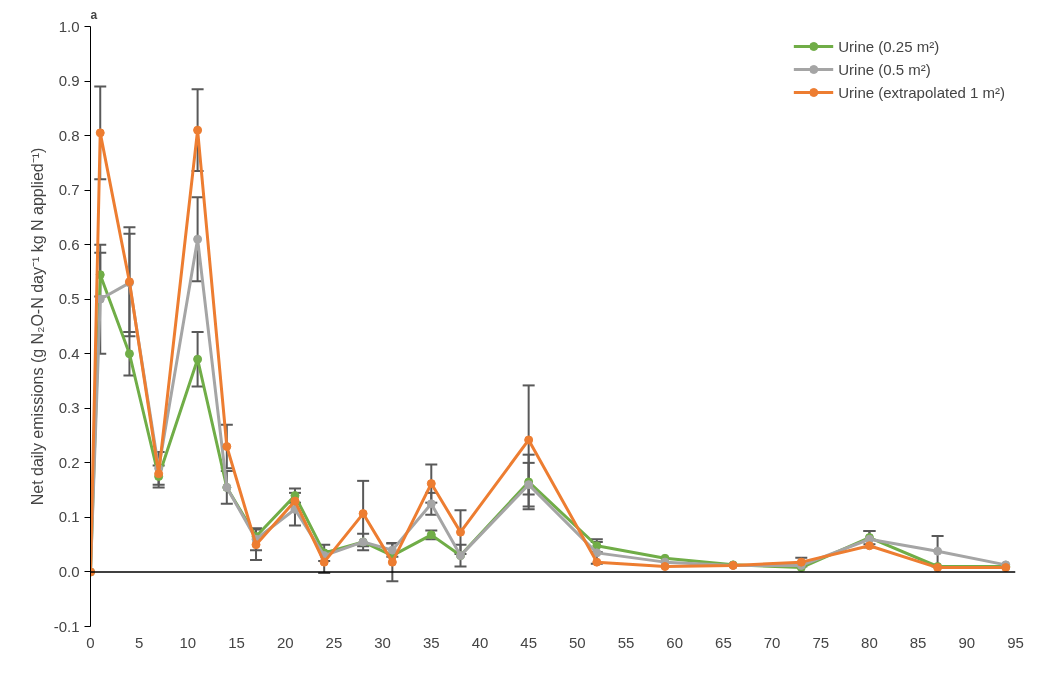  What do you see at coordinates (626, 642) in the screenshot?
I see `x-tick-label: 55` at bounding box center [626, 642].